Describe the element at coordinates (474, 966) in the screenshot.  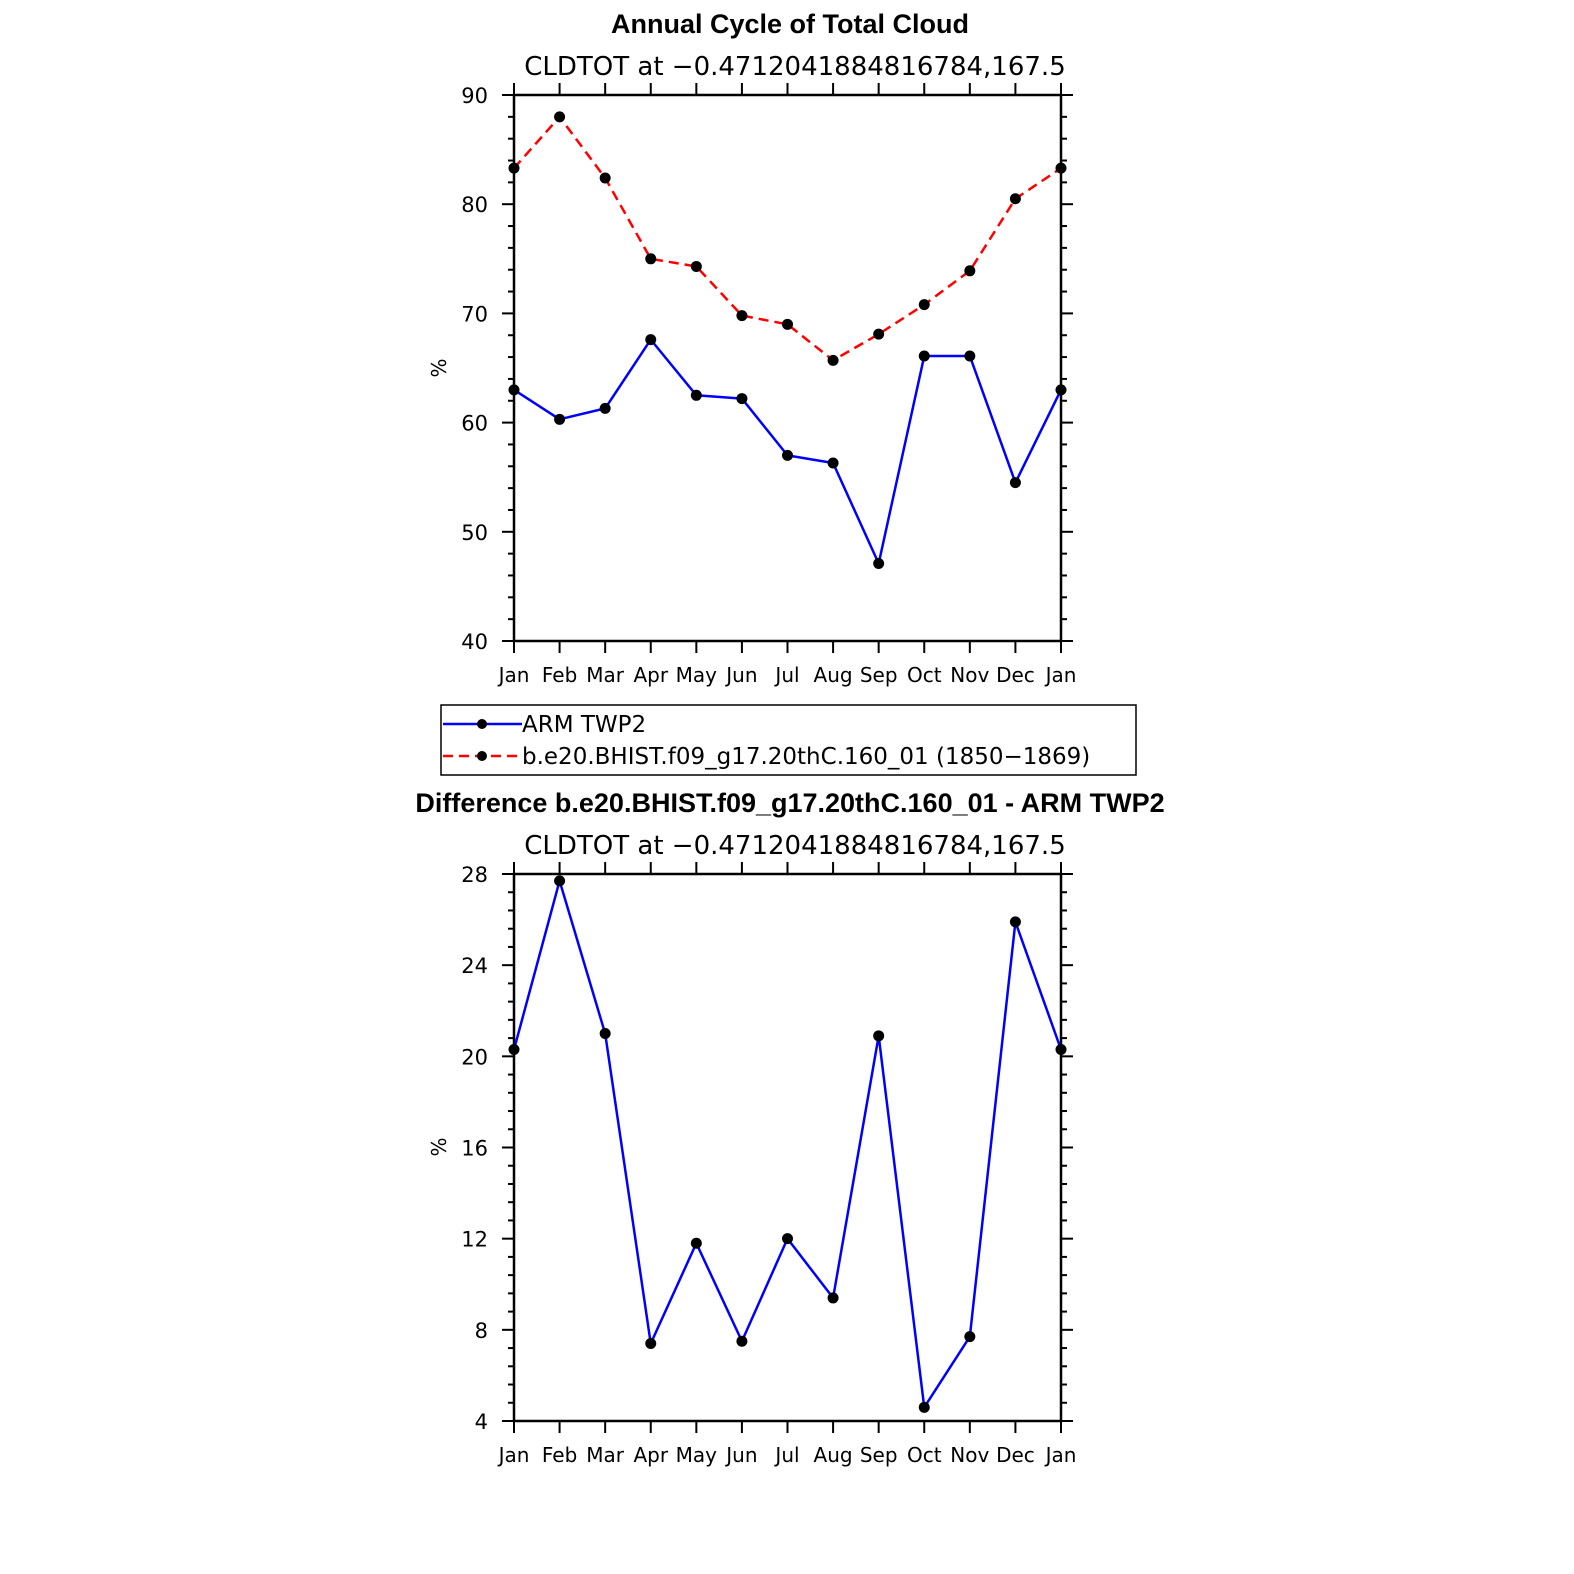
I see `y-tick-label: 24` at that location.